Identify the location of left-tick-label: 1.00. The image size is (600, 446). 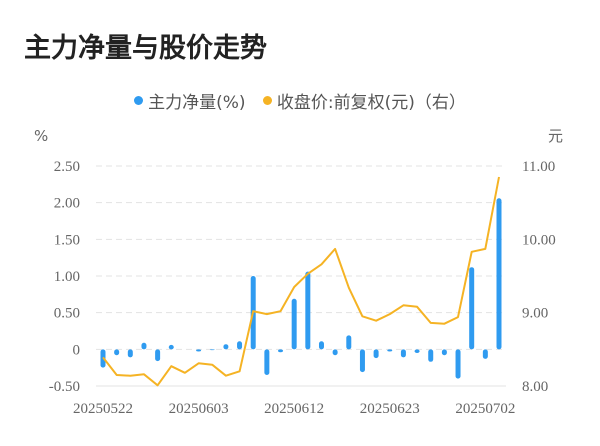
(67, 277).